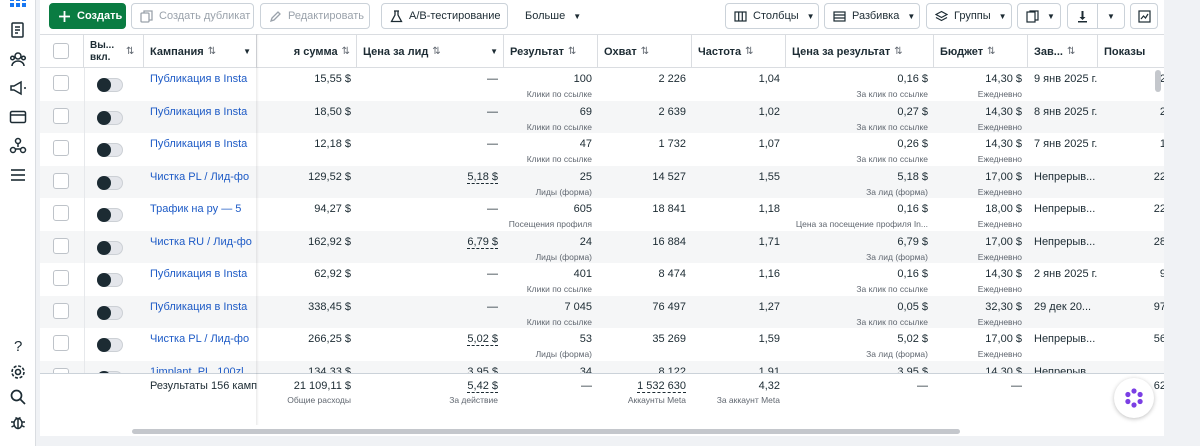  I want to click on charts-button, so click(1144, 16).